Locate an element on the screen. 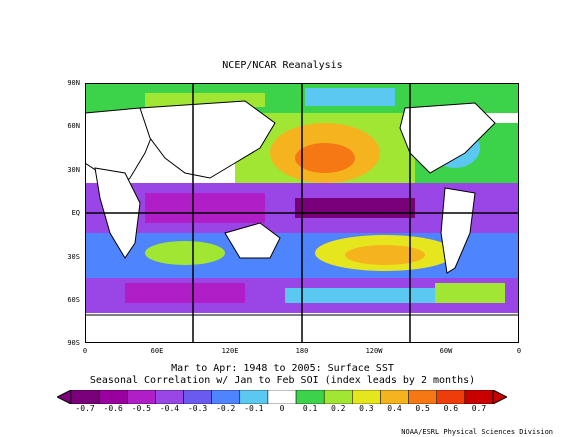 The height and width of the screenshot is (437, 565). map-title: NCEP/NCAR Reanalysis is located at coordinates (282, 65).